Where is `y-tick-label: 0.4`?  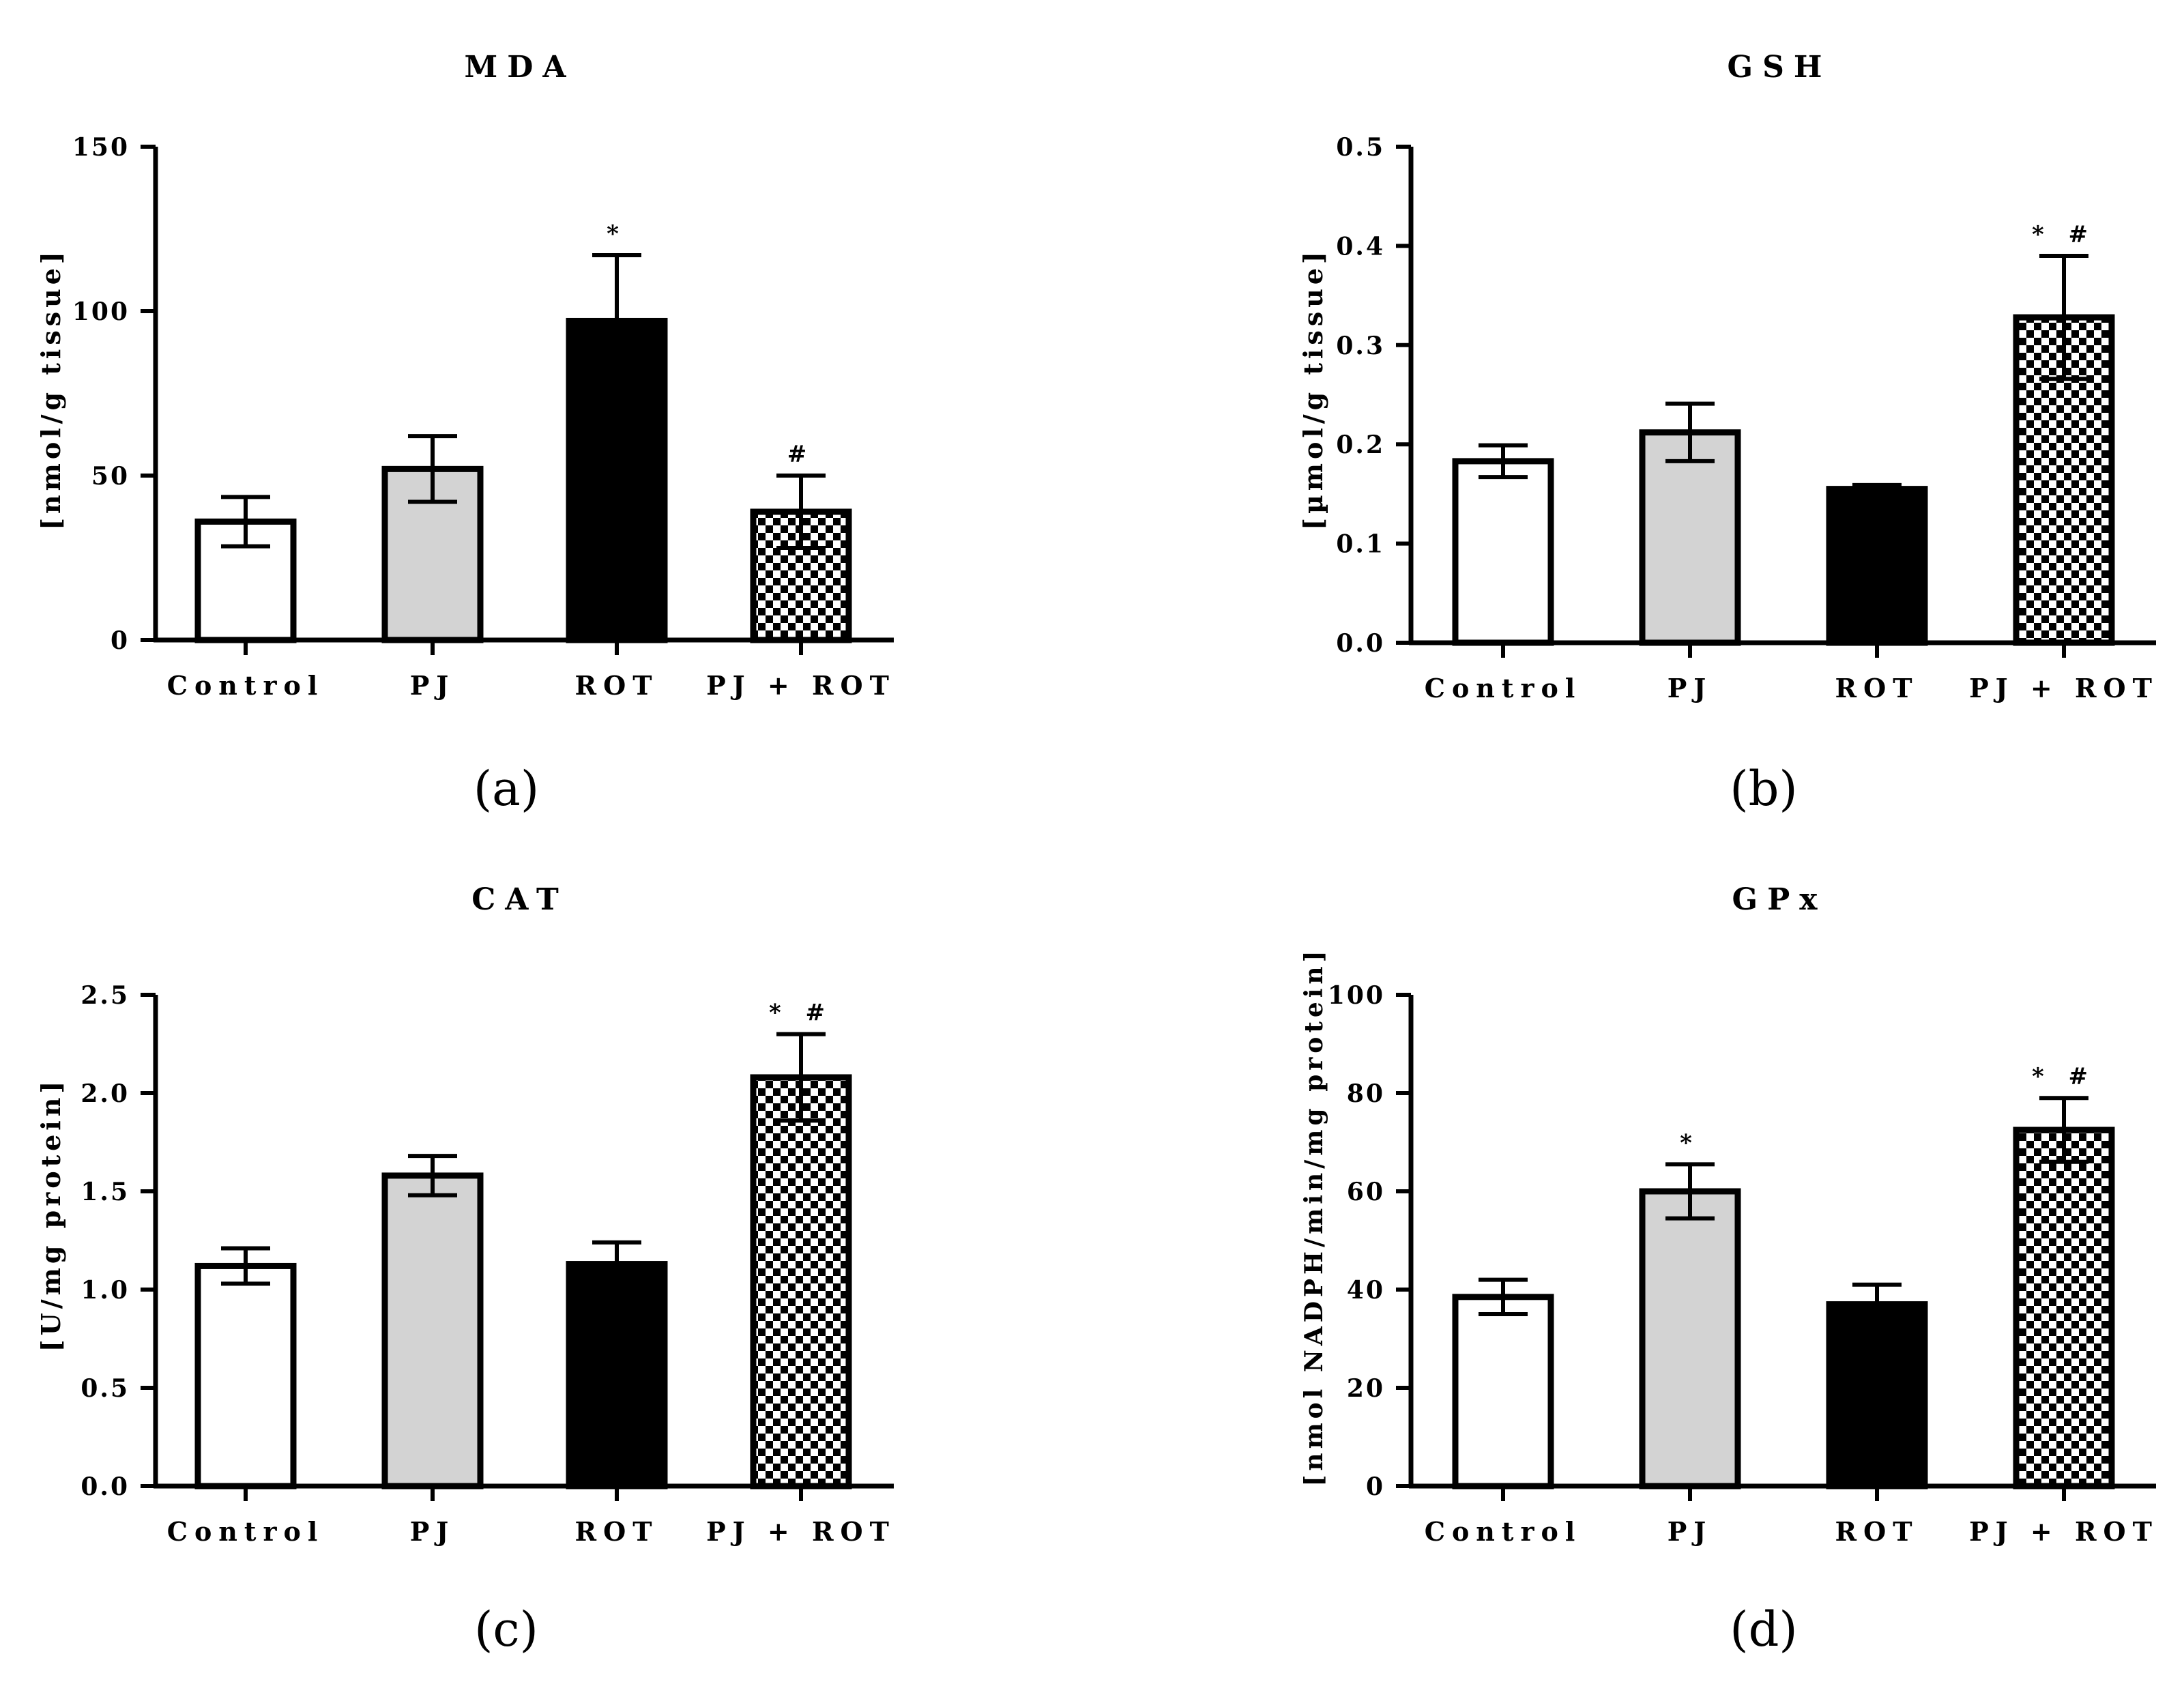 y-tick-label: 0.4 is located at coordinates (1360, 246).